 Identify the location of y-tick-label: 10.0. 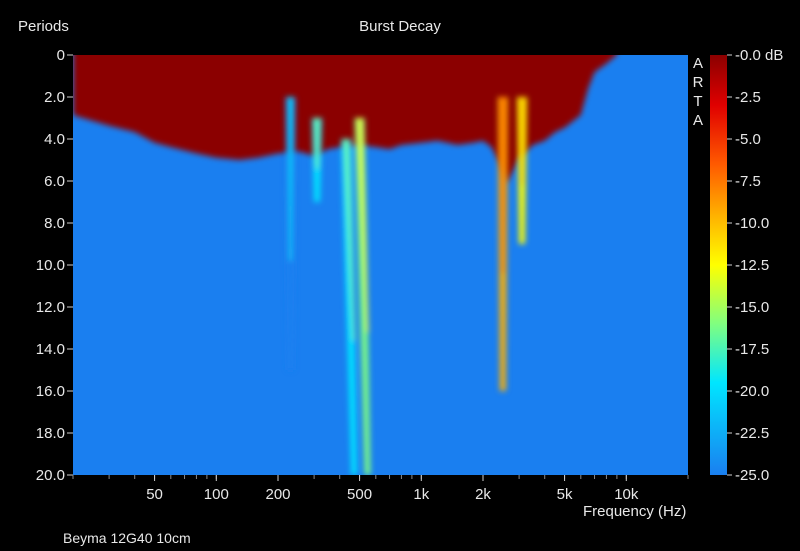
(50, 265).